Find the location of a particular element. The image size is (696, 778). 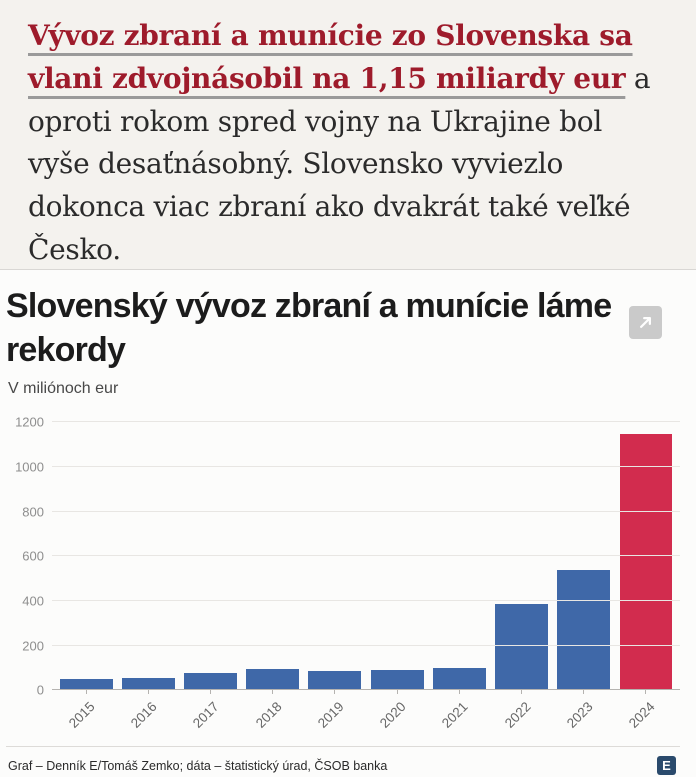

x-tick-label-2015: 2015 is located at coordinates (81, 715).